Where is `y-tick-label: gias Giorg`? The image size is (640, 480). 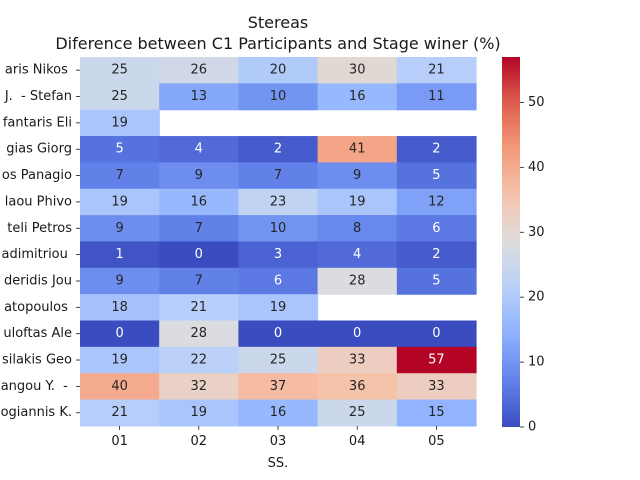
y-tick-label: gias Giorg is located at coordinates (39, 149).